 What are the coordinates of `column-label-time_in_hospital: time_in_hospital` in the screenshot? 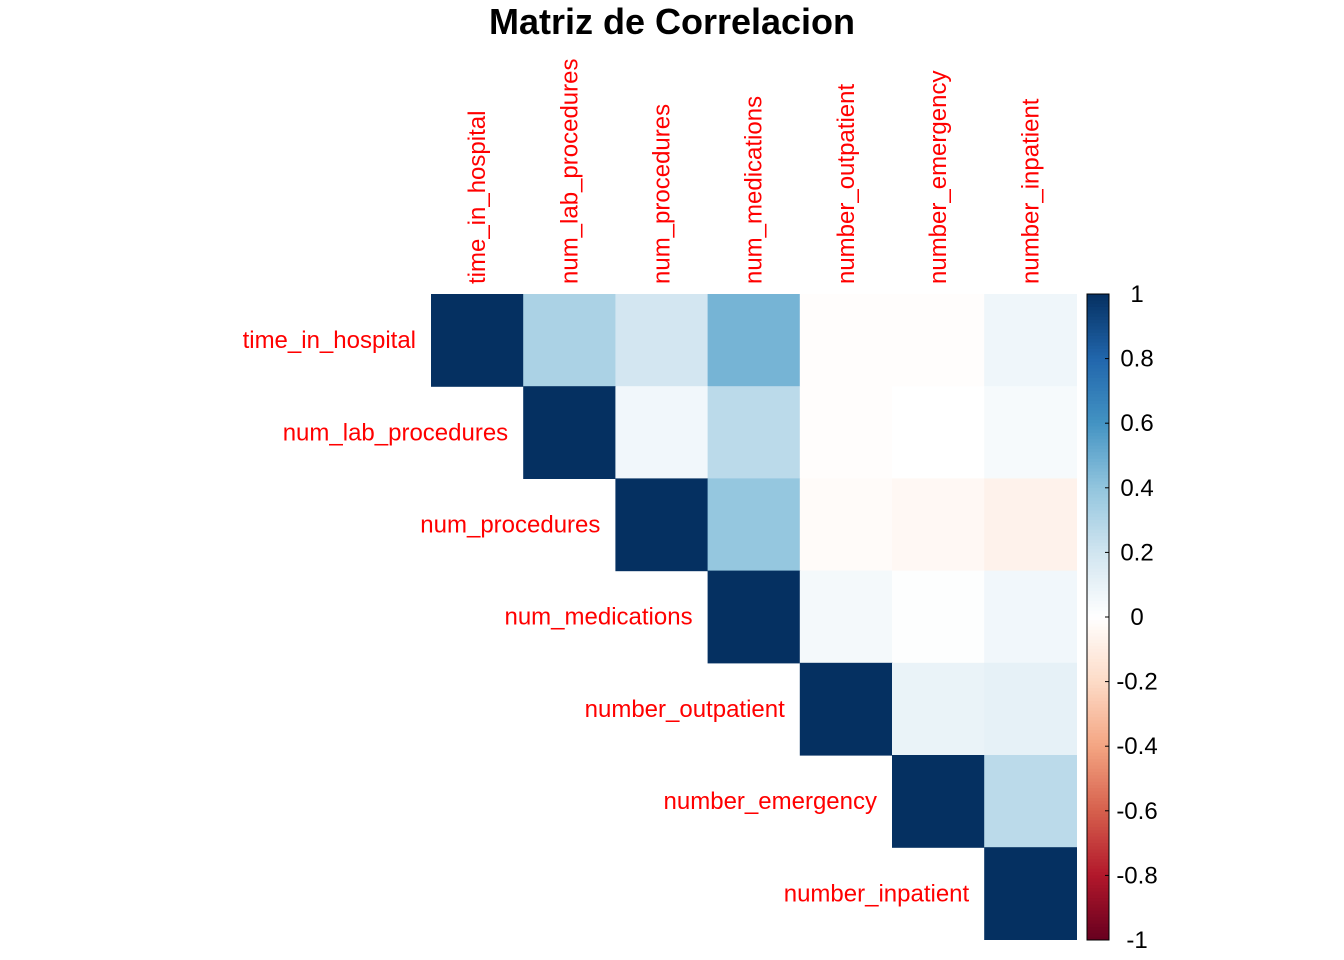 It's located at (477, 197).